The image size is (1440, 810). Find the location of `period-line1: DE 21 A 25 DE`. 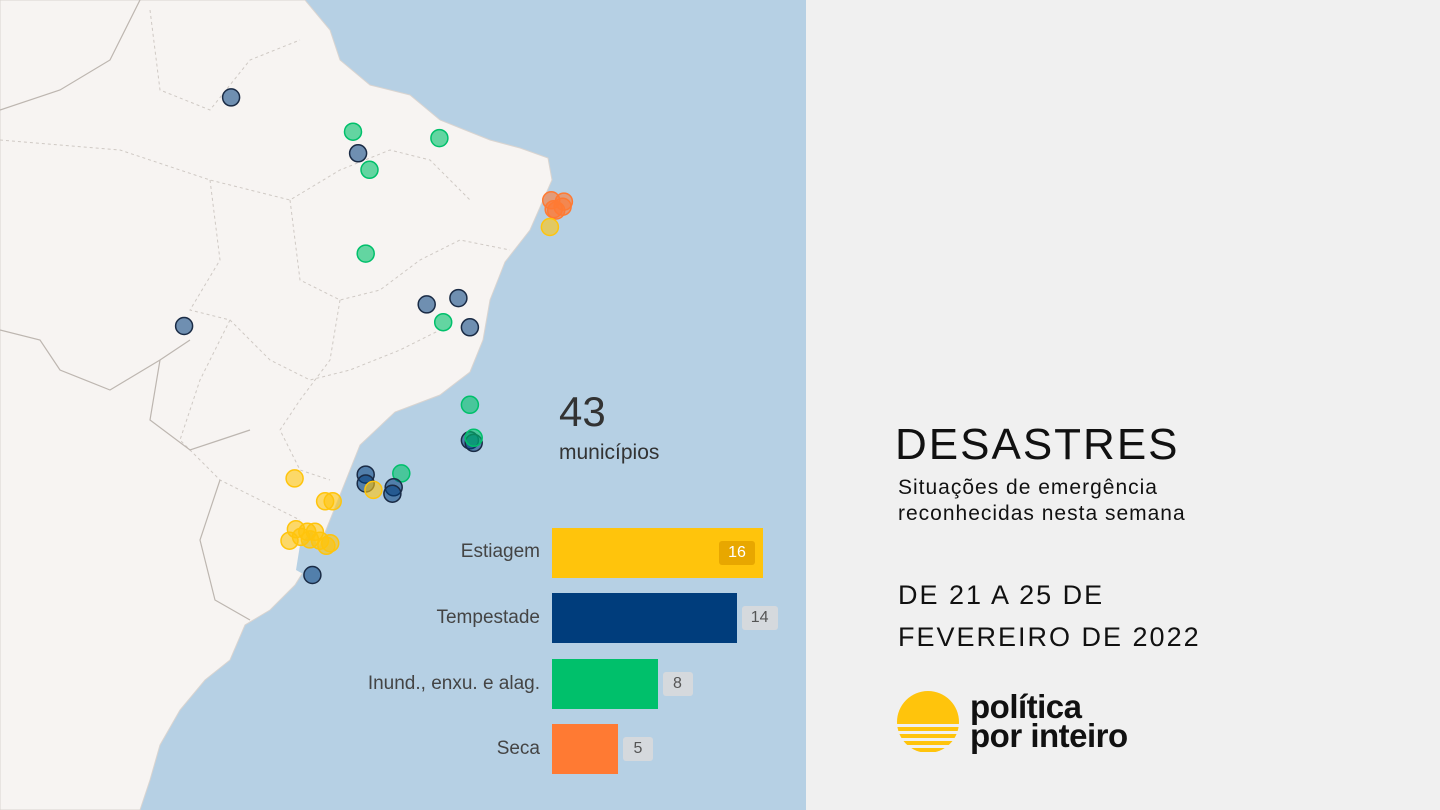

period-line1: DE 21 A 25 DE is located at coordinates (1001, 595).